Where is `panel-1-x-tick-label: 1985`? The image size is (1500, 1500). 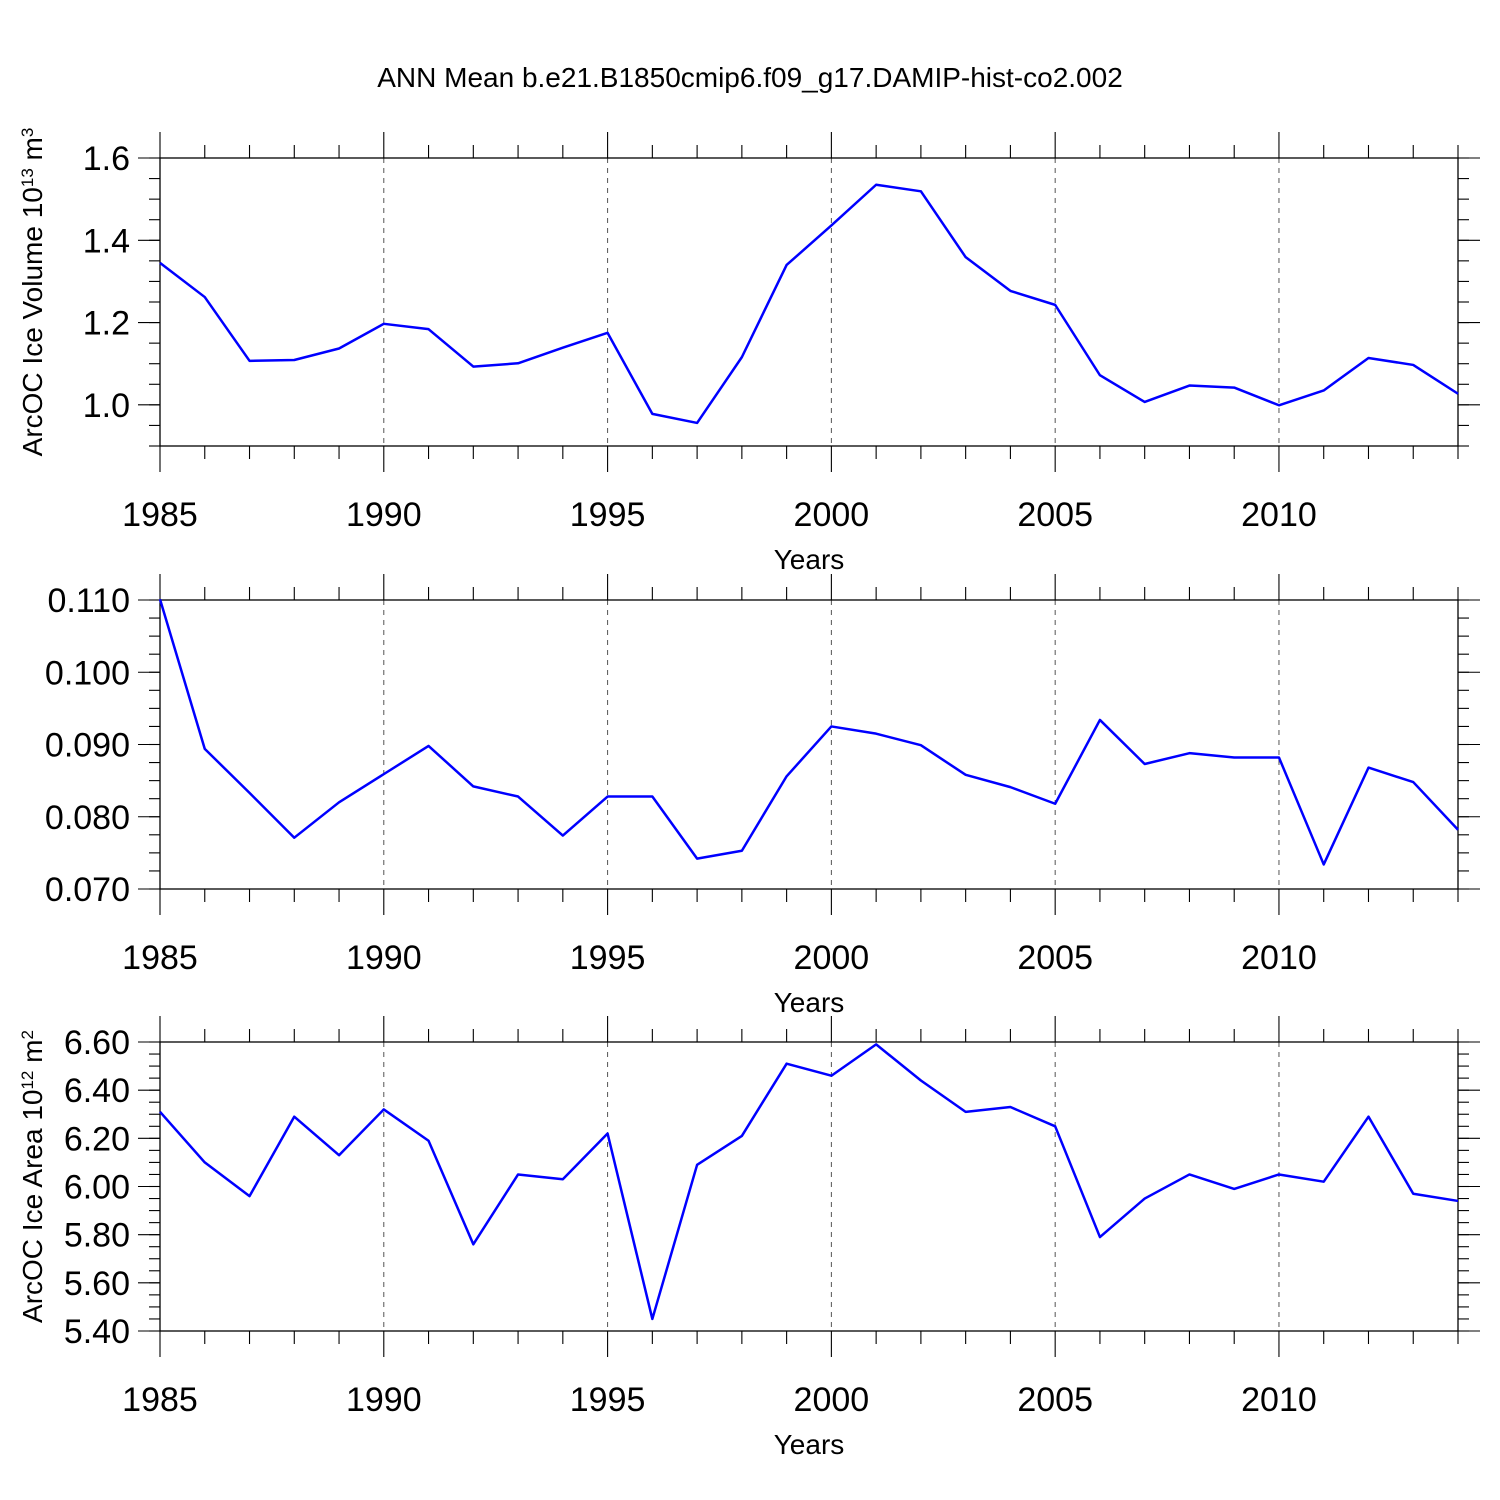 panel-1-x-tick-label: 1985 is located at coordinates (160, 515).